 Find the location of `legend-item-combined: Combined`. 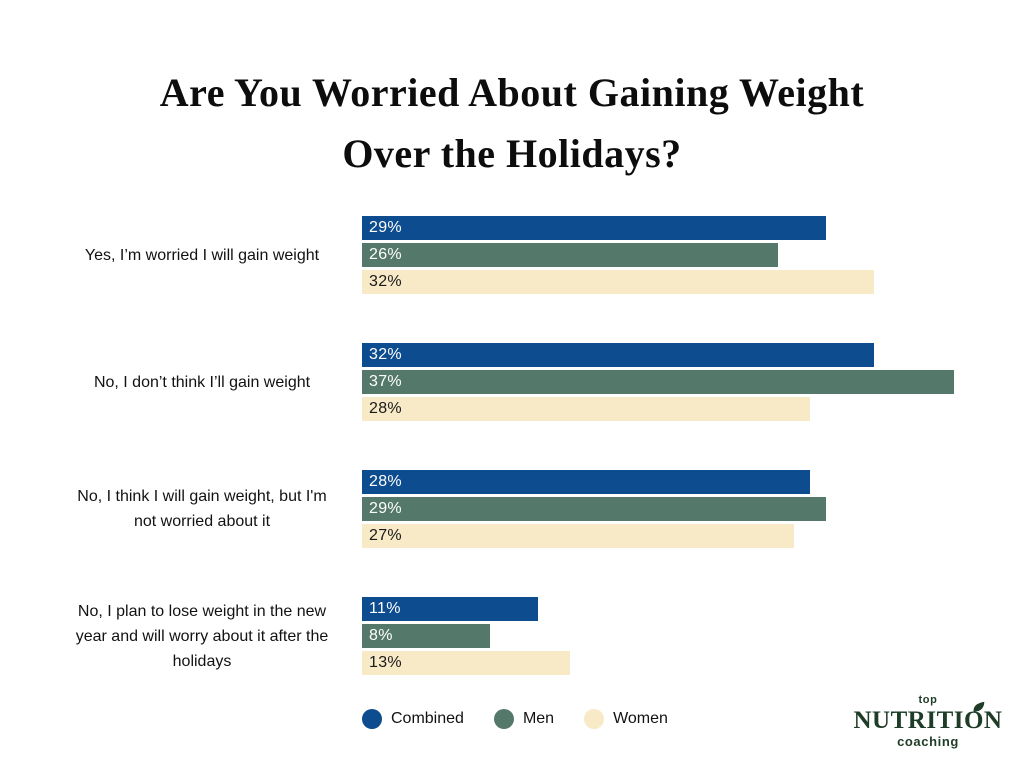

legend-item-combined: Combined is located at coordinates (413, 719).